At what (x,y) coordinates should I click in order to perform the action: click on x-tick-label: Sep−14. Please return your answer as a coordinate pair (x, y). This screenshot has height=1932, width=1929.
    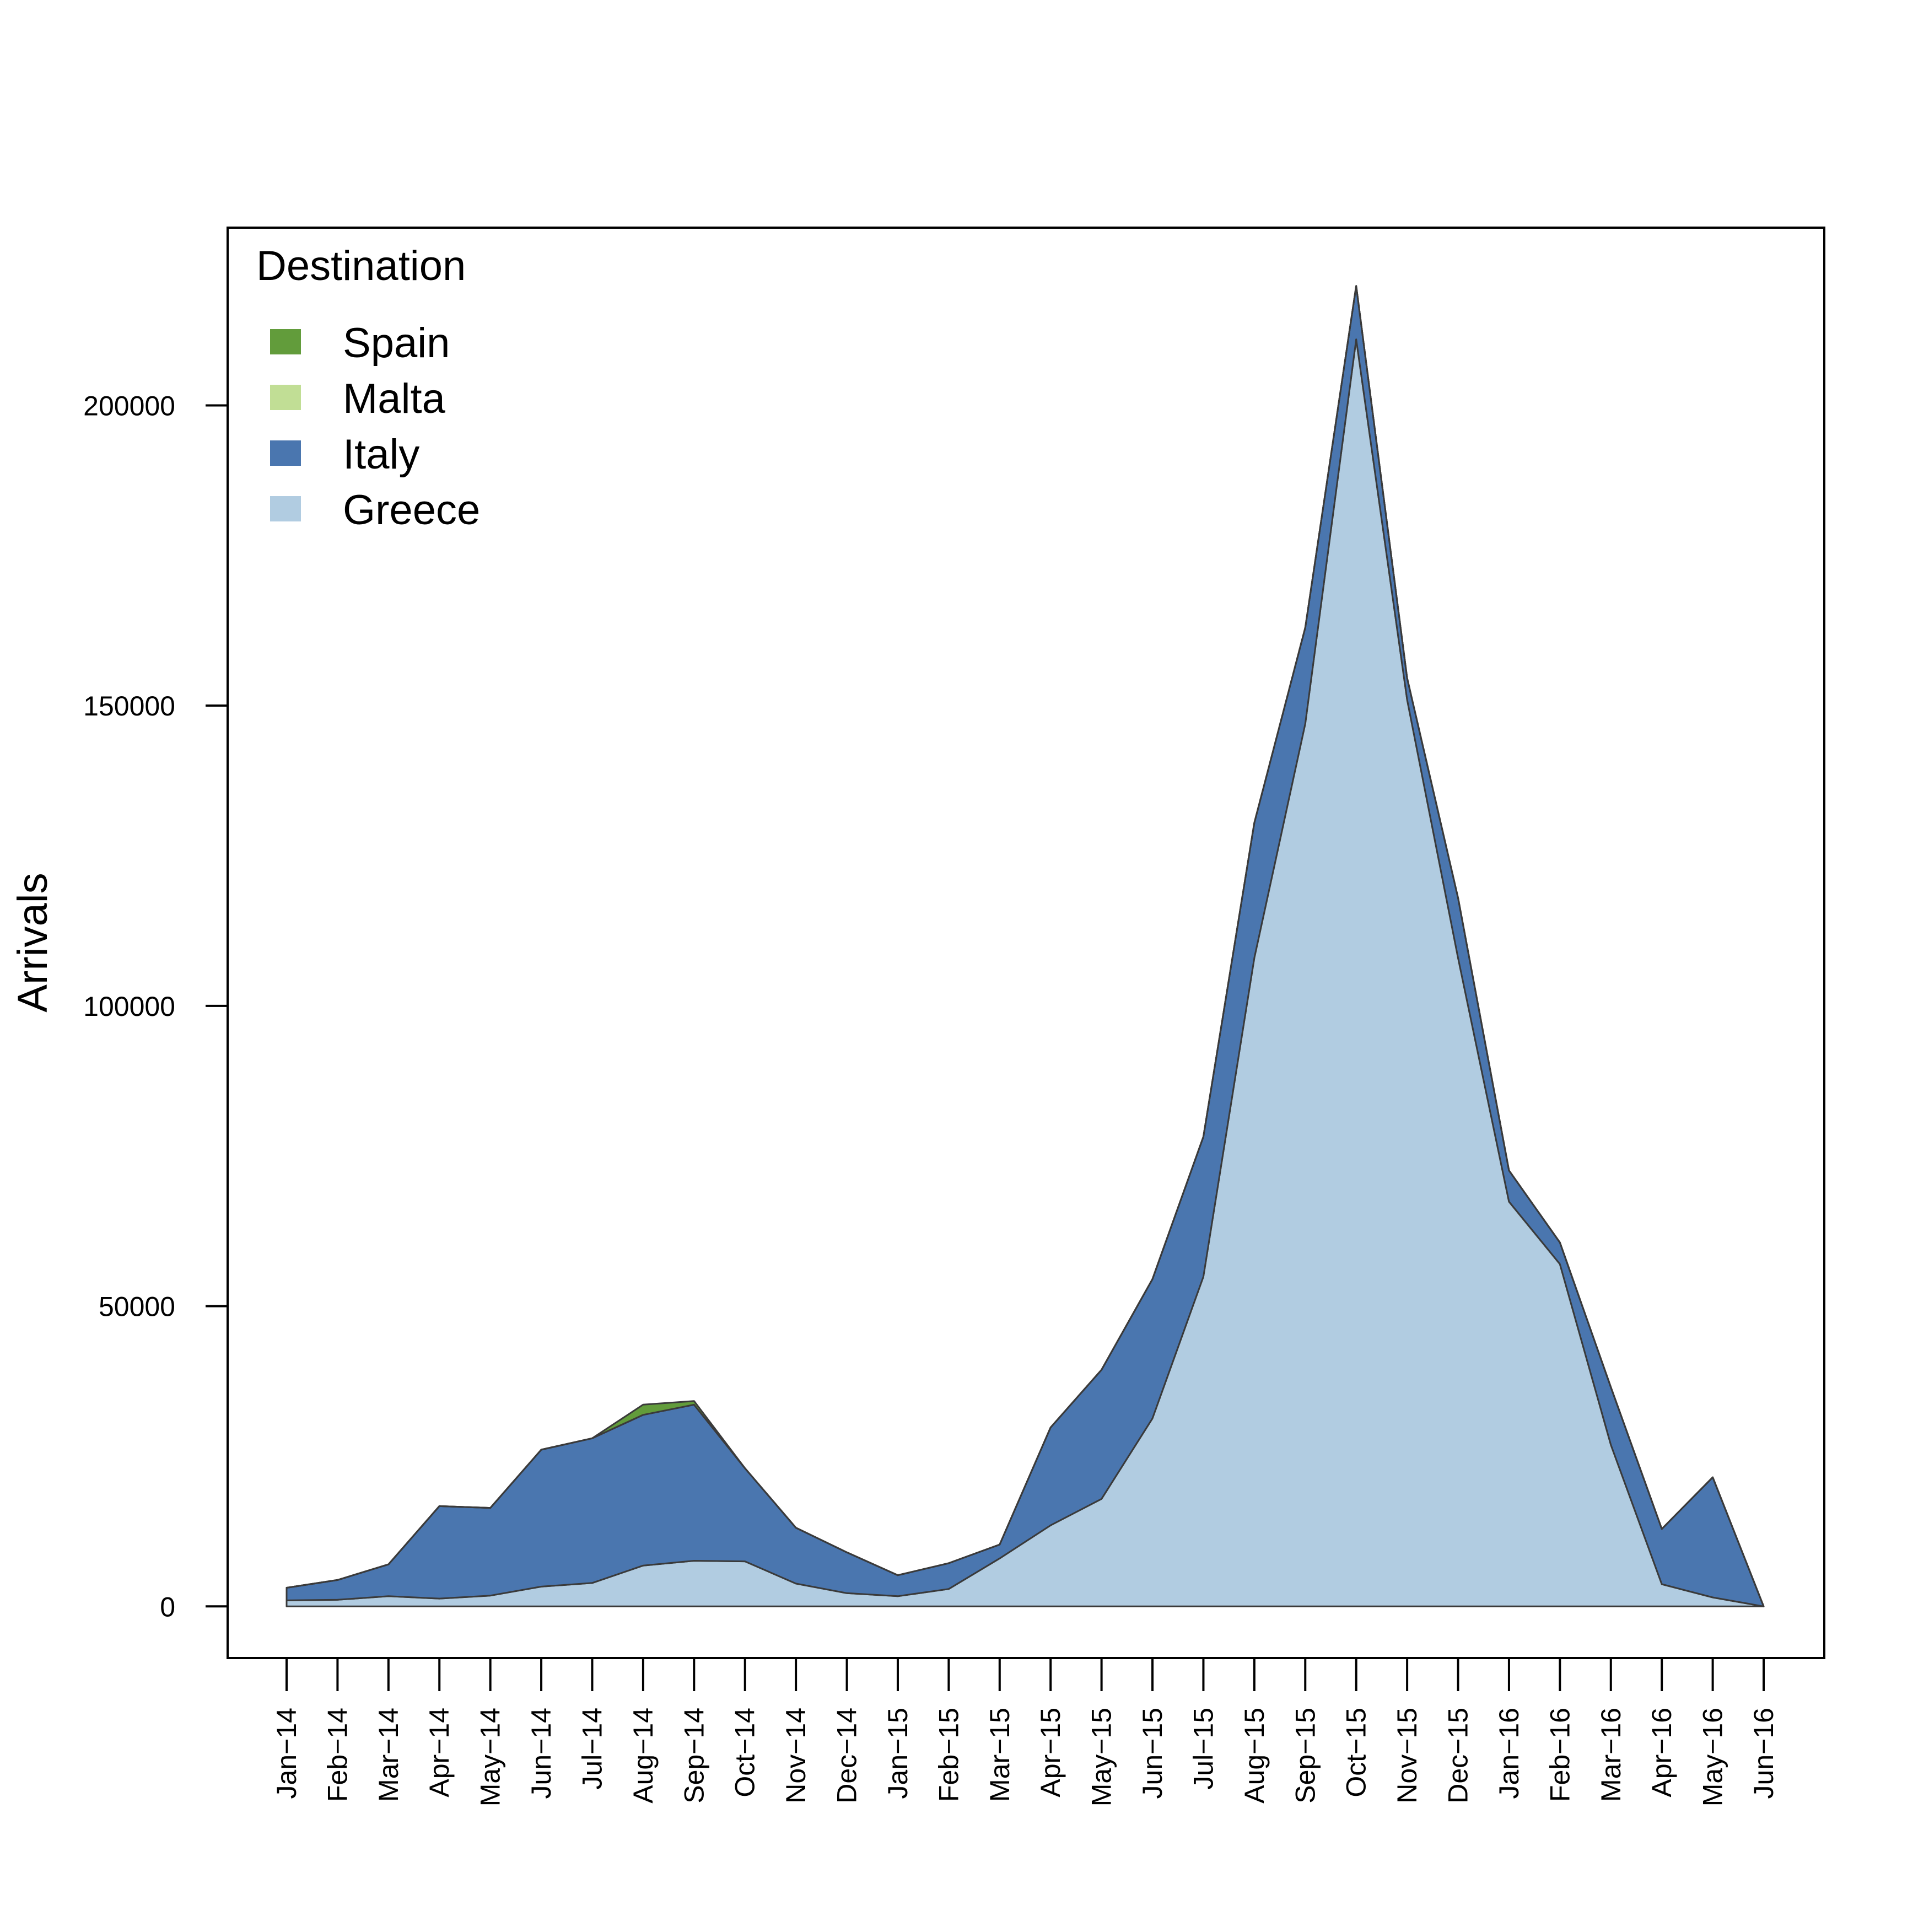
    Looking at the image, I should click on (693, 1756).